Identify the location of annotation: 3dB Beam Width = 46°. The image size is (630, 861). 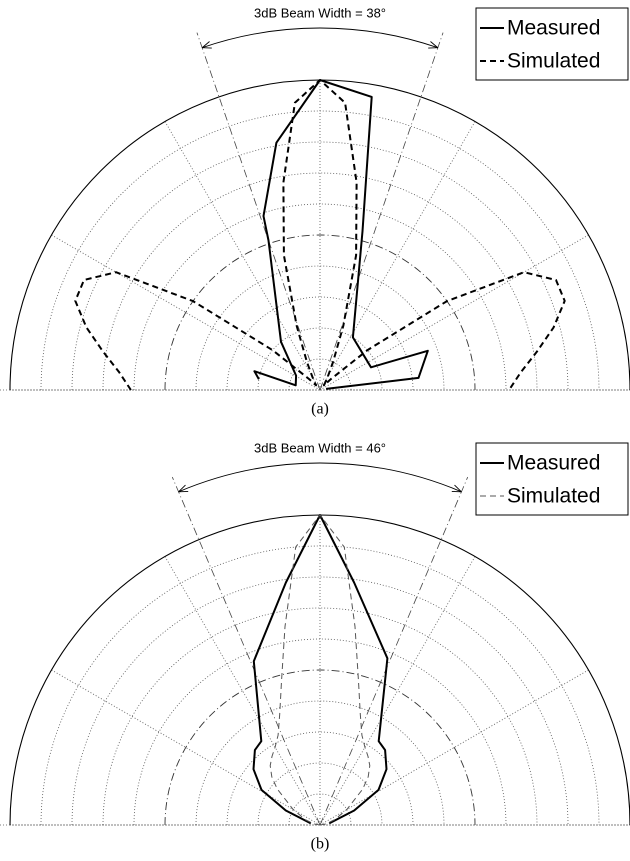
(320, 447).